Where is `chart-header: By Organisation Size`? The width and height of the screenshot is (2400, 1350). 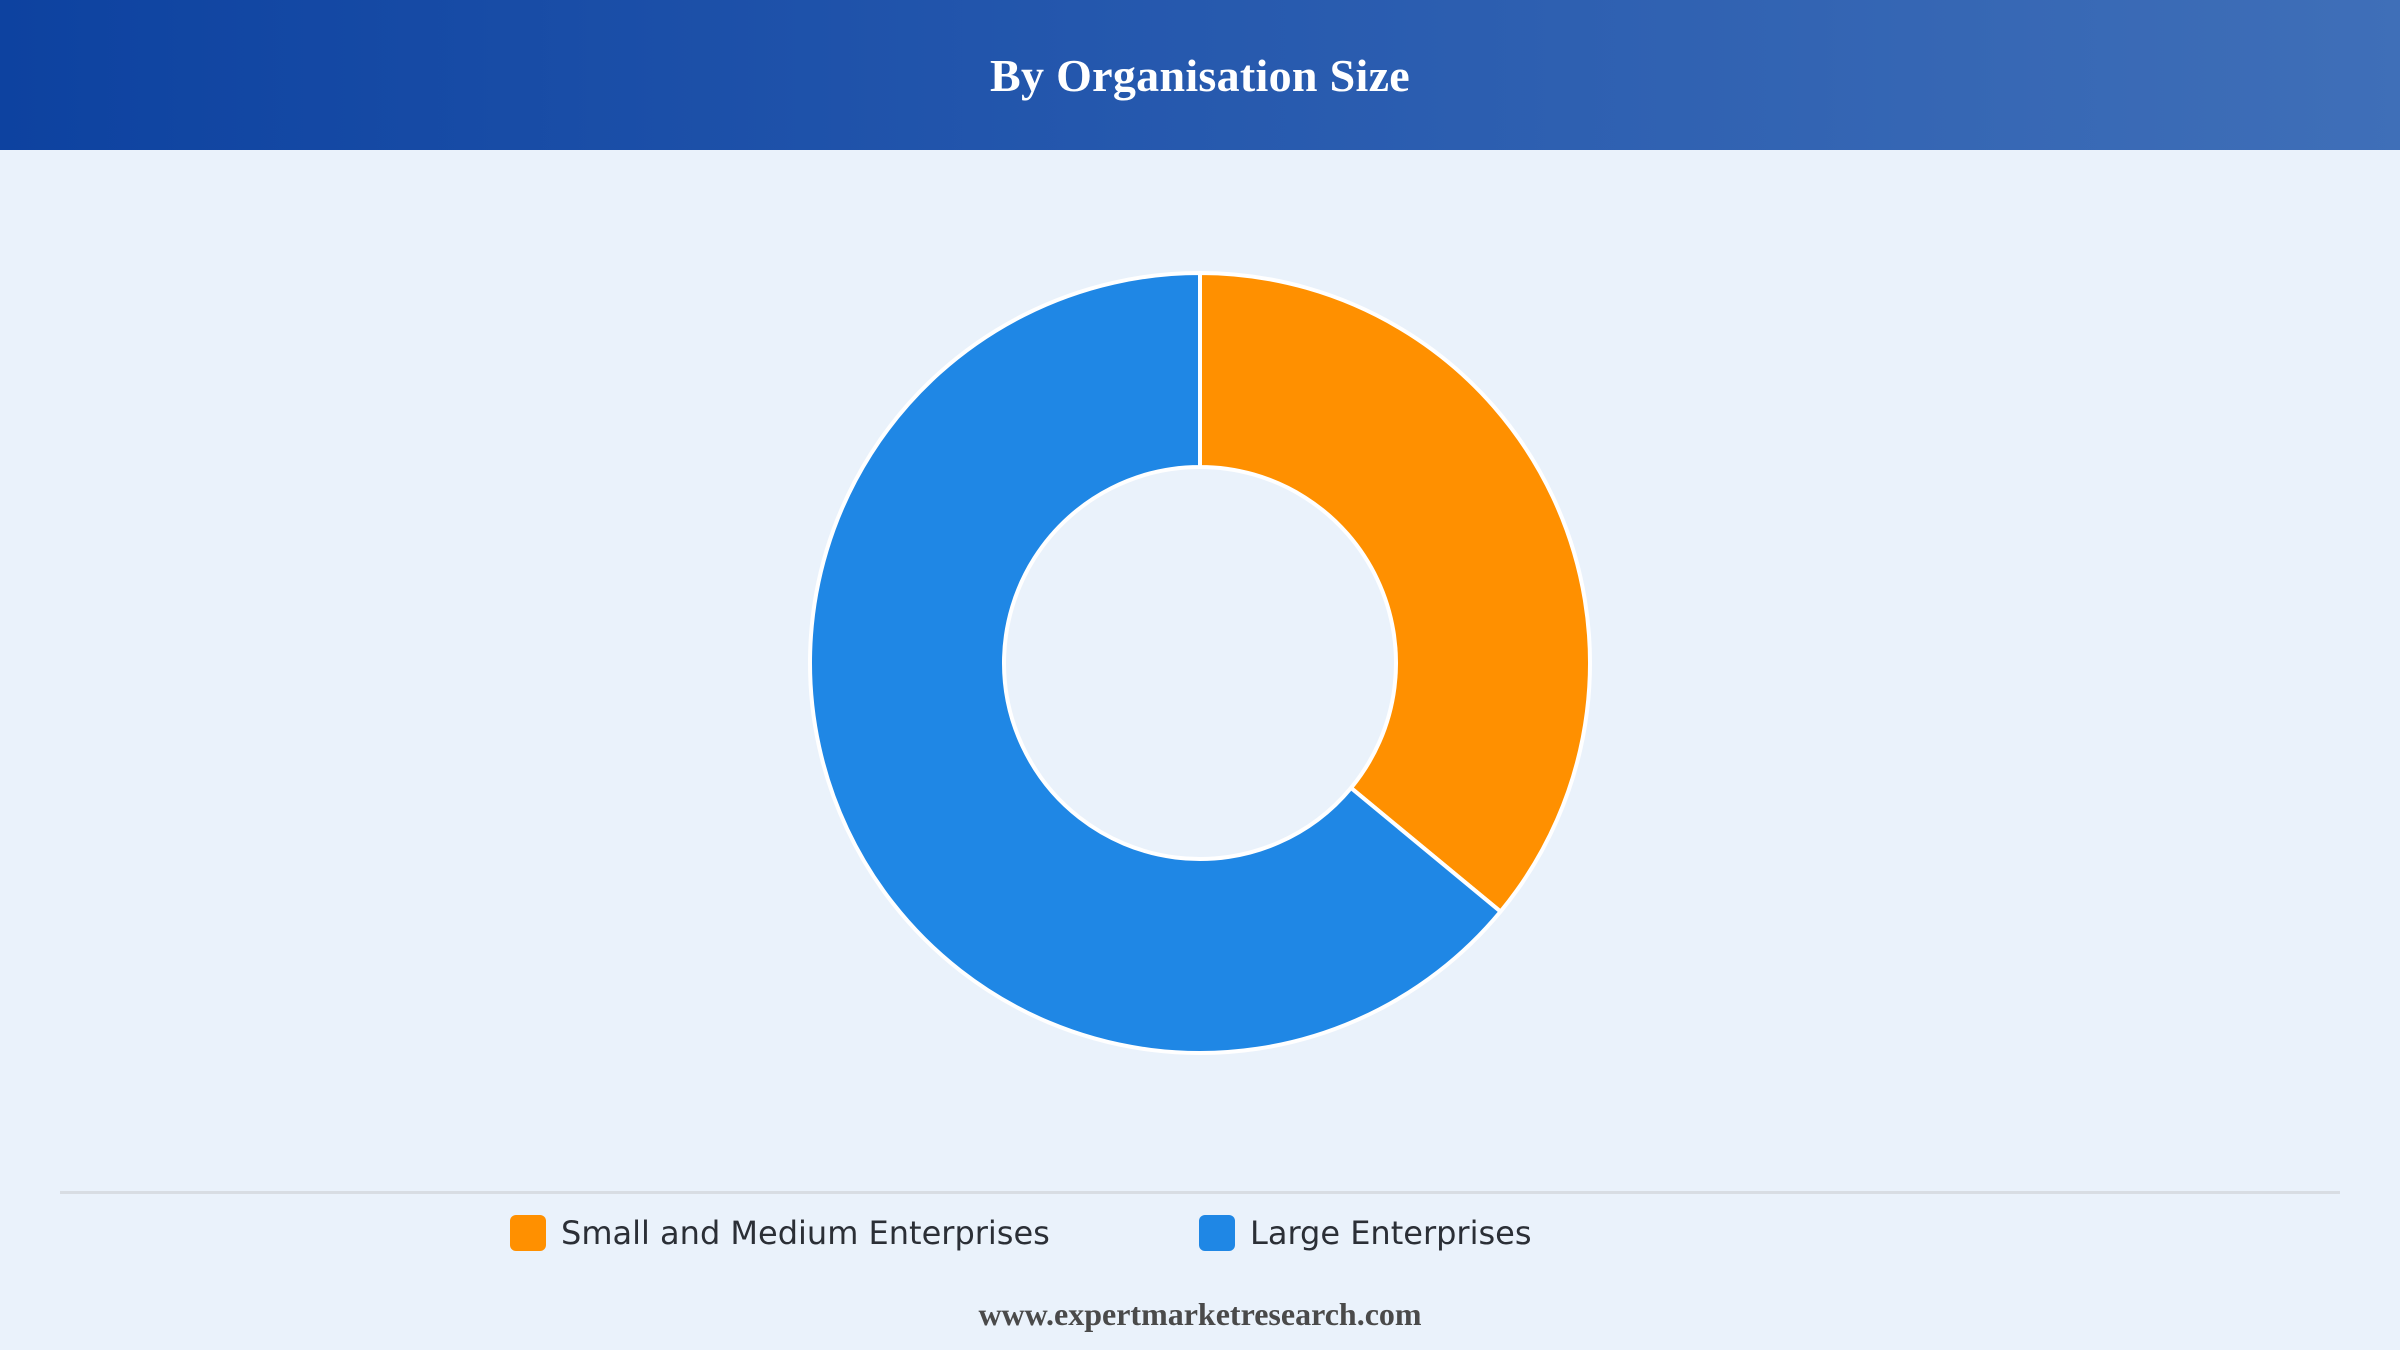
chart-header: By Organisation Size is located at coordinates (1200, 75).